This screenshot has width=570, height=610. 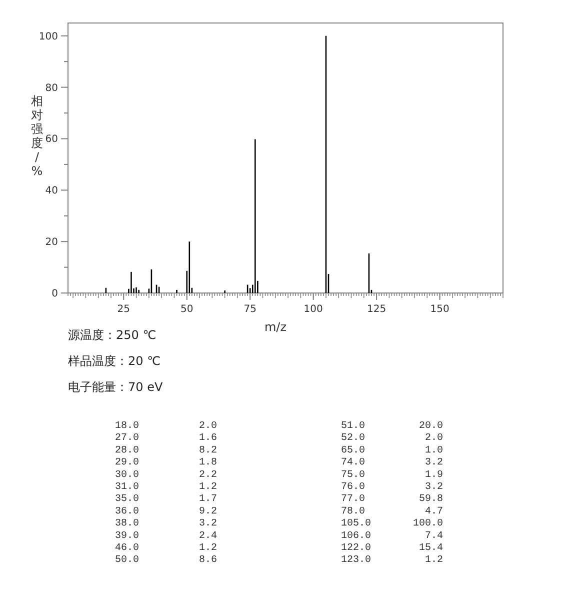 I want to click on text: 105.0 100.0, so click(x=391, y=524).